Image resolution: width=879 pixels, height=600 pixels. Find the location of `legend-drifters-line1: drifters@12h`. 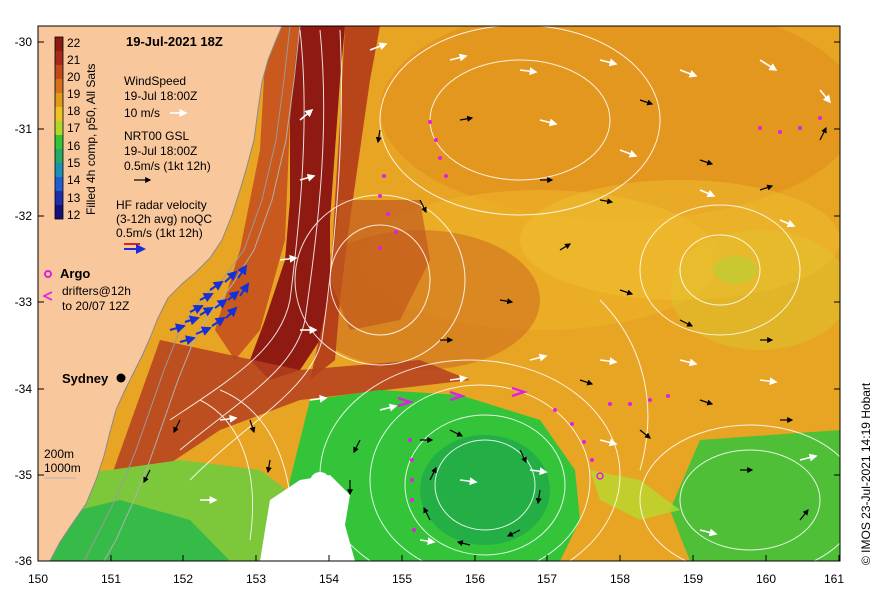

legend-drifters-line1: drifters@12h is located at coordinates (96, 291).